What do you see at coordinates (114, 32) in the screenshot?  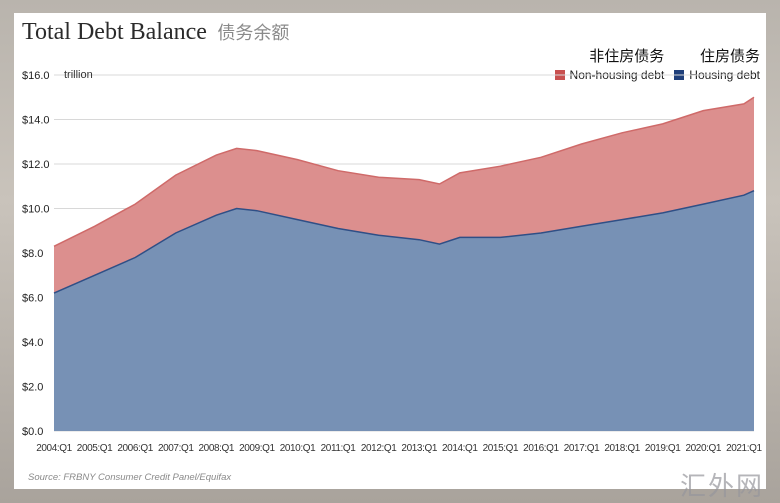 I see `chart-title: Total Debt Balance` at bounding box center [114, 32].